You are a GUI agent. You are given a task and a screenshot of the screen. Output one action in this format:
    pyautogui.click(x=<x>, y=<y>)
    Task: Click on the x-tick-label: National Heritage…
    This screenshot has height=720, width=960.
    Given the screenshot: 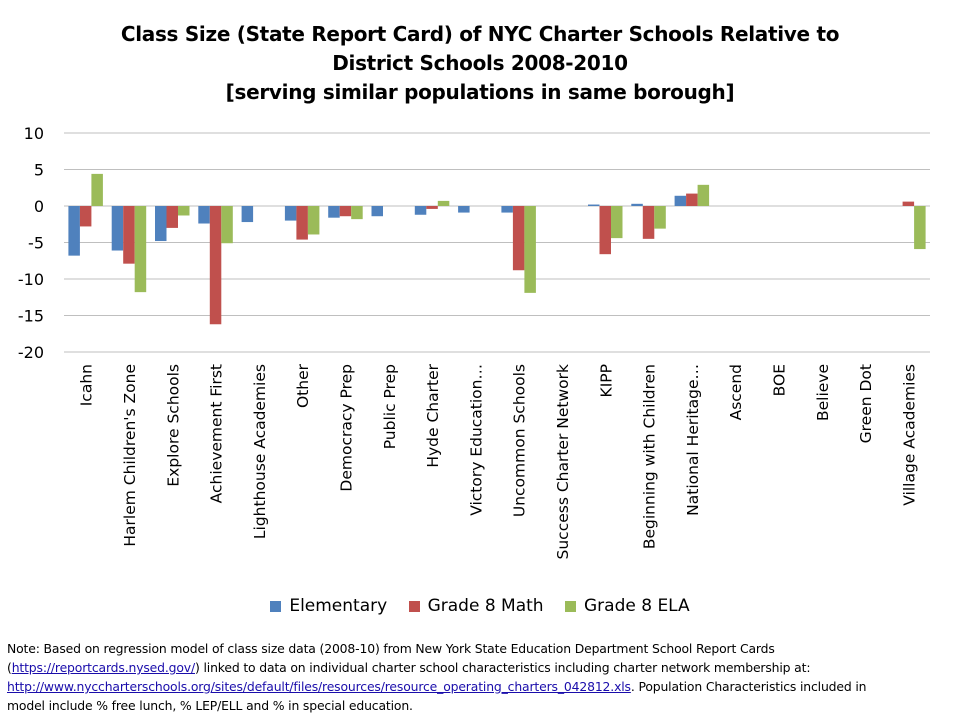 What is the action you would take?
    pyautogui.click(x=693, y=440)
    